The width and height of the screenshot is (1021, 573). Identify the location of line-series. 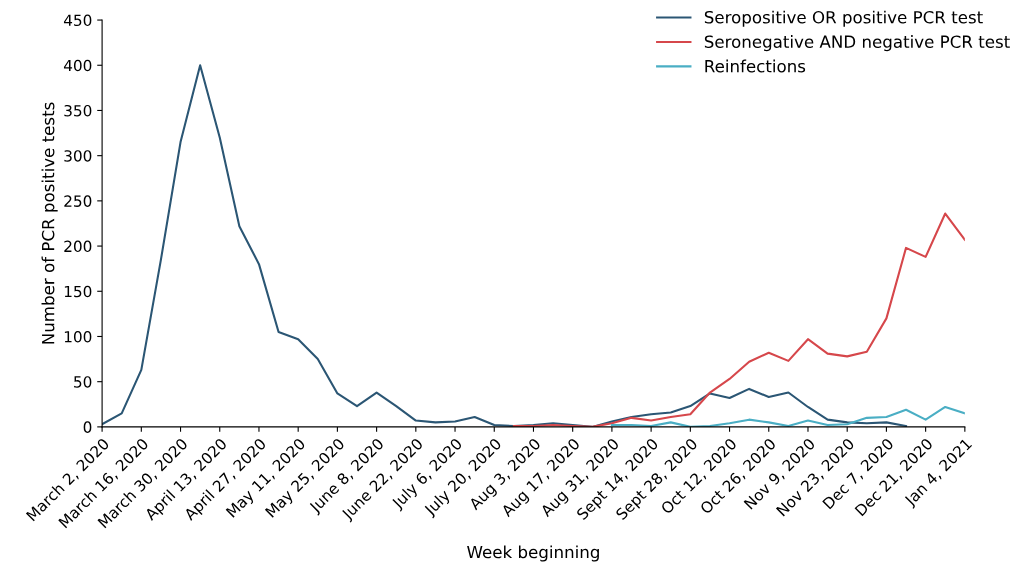
(787, 416).